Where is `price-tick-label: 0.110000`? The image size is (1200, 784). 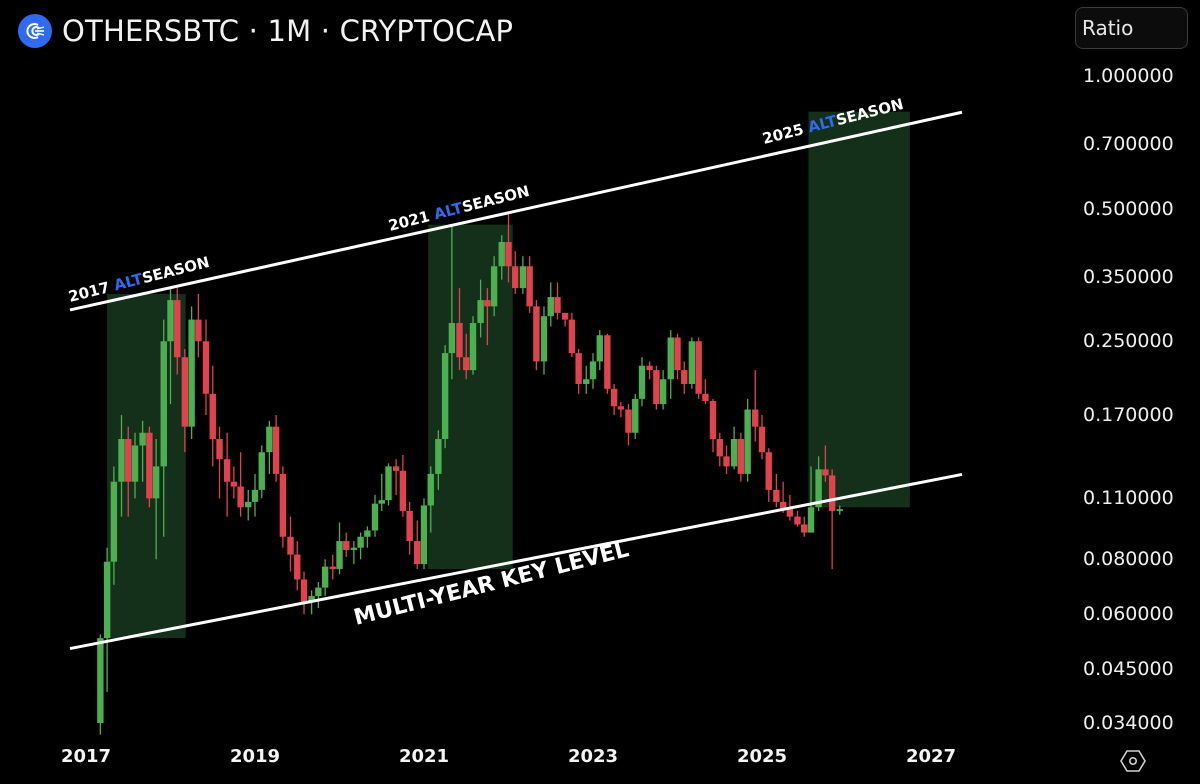 price-tick-label: 0.110000 is located at coordinates (1128, 498).